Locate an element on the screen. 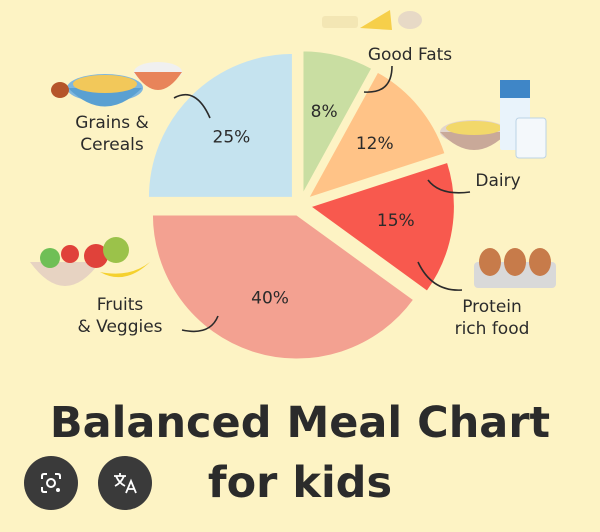 The height and width of the screenshot is (532, 600). value-label: 12% is located at coordinates (375, 144).